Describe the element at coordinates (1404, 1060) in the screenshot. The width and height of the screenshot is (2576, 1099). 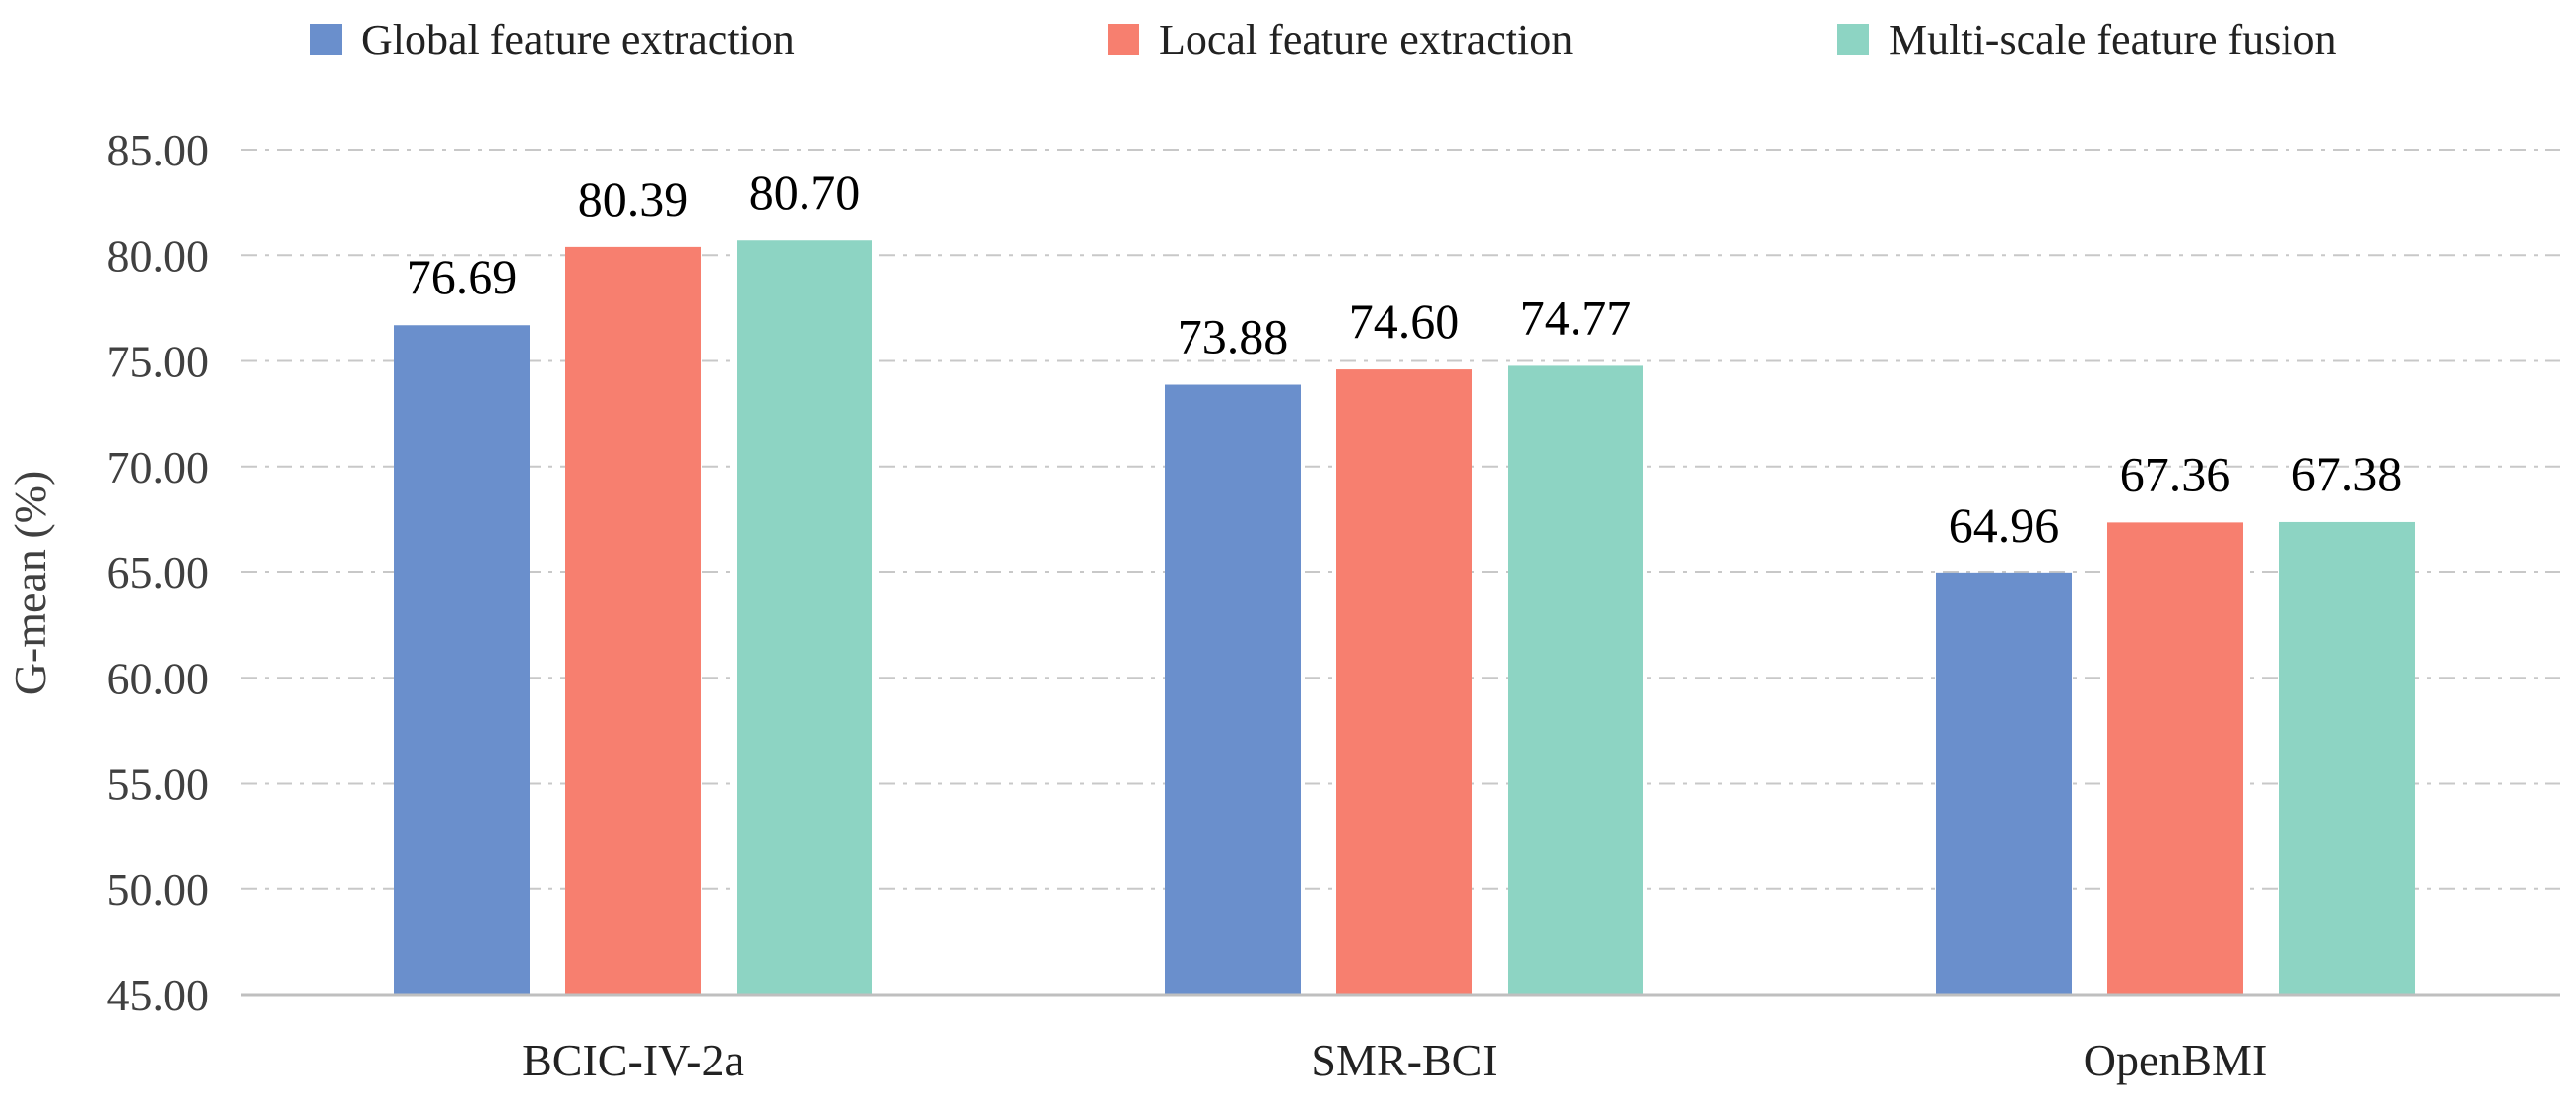
I see `x-tick-label: SMR-BCI` at that location.